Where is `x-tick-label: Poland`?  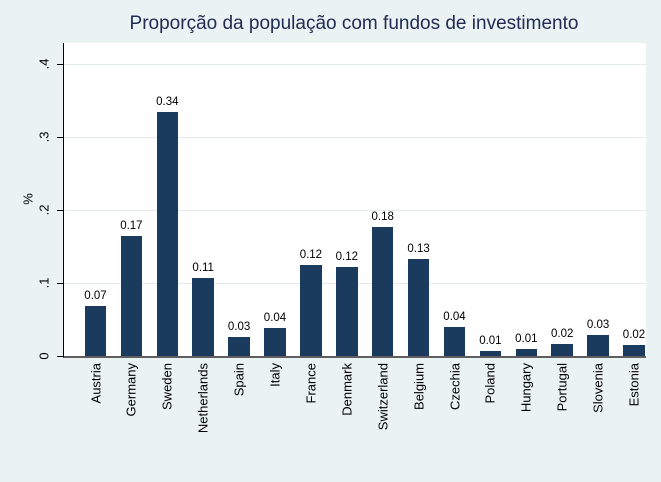
x-tick-label: Poland is located at coordinates (490, 383).